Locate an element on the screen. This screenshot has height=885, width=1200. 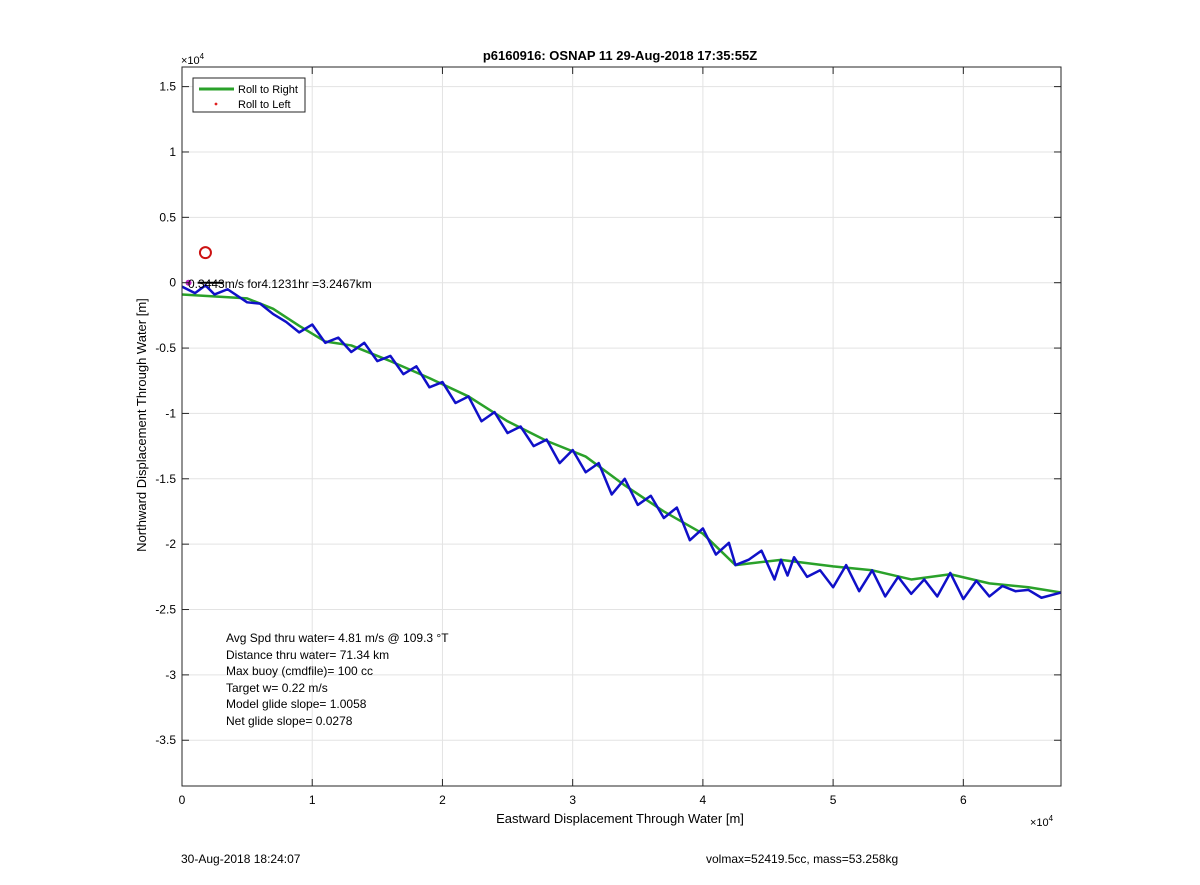
footer-volmax-mass: volmax=52419.5cc, mass=53.258kg is located at coordinates (802, 859).